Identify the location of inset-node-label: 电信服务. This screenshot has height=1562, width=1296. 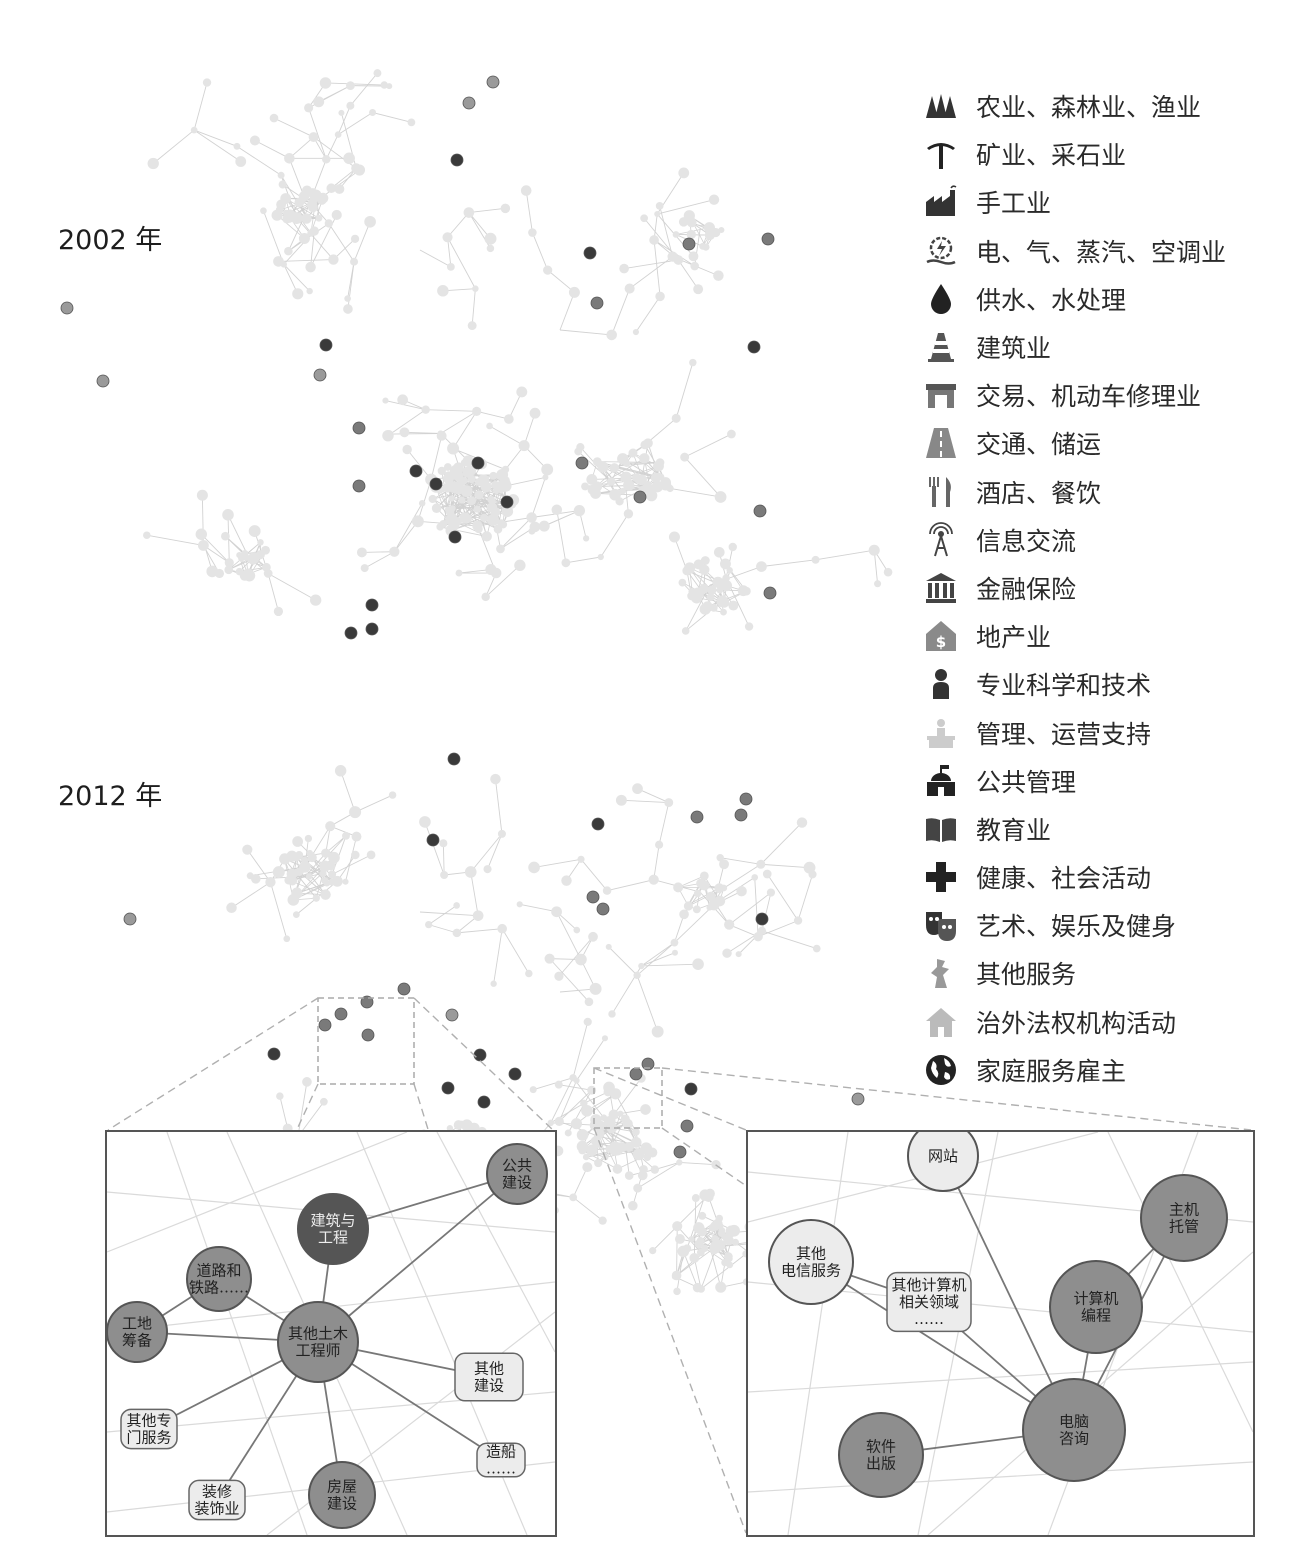
(811, 1271).